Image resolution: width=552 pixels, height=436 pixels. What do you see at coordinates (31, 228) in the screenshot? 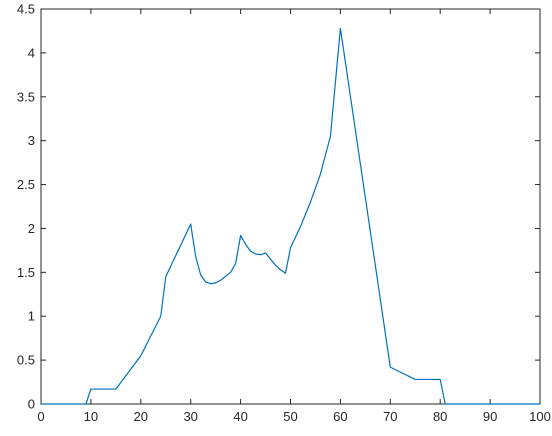
I see `y-tick-label: 2` at bounding box center [31, 228].